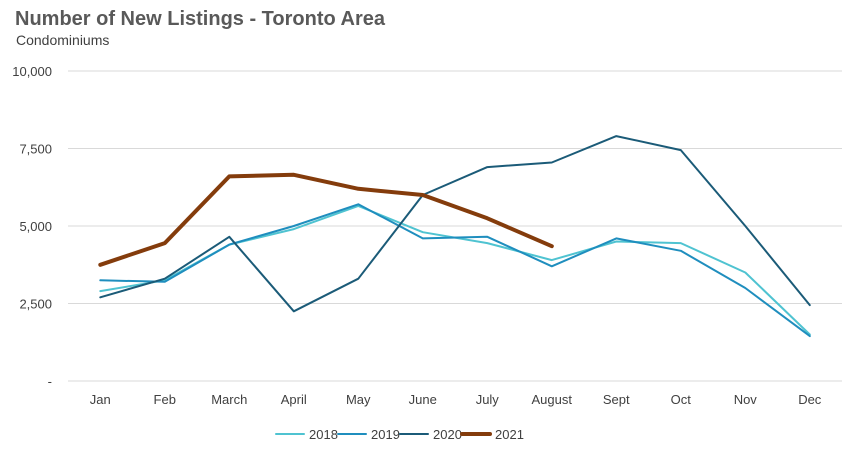 This screenshot has height=456, width=850. I want to click on legend: 2018 2019 2020 2021, so click(399, 434).